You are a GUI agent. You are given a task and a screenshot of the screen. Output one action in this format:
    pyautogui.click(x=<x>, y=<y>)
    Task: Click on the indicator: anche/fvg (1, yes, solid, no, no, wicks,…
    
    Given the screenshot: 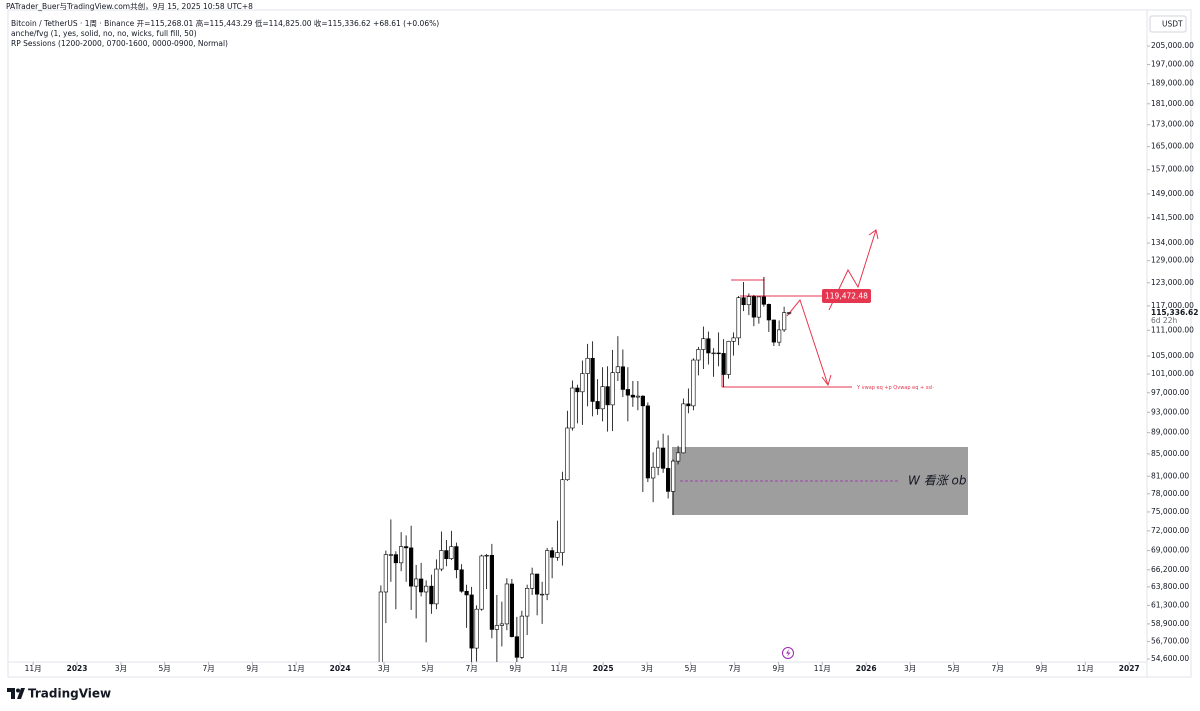 What is the action you would take?
    pyautogui.click(x=104, y=33)
    